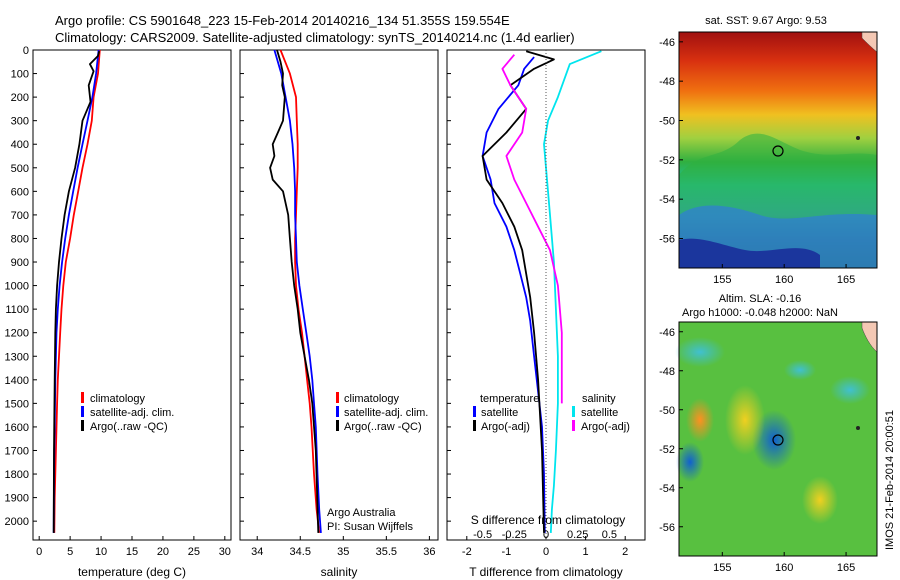 Image resolution: width=900 pixels, height=580 pixels. I want to click on x-tick-label-s: -0.5, so click(482, 535).